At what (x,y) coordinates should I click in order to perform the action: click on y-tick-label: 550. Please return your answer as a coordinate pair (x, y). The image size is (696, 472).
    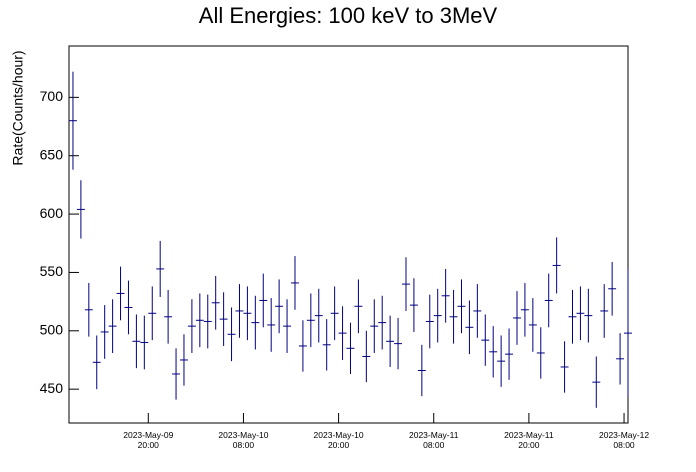
    Looking at the image, I should click on (52, 271).